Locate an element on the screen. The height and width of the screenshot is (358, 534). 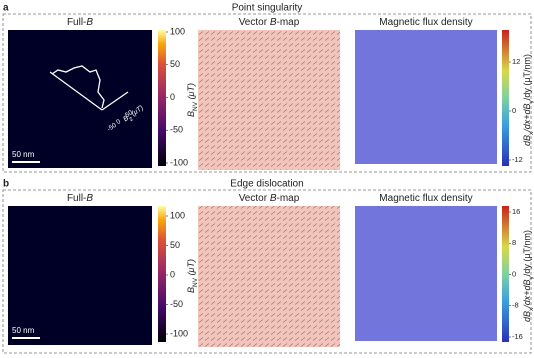
panel-letter: a is located at coordinates (6, 8).